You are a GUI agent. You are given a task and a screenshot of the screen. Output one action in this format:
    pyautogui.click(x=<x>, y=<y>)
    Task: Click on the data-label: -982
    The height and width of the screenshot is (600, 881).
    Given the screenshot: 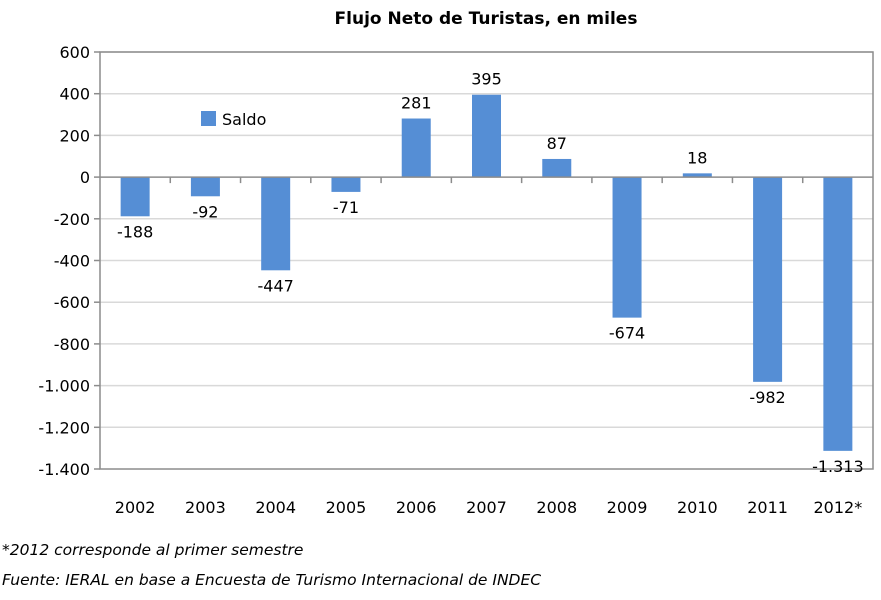 What is the action you would take?
    pyautogui.click(x=767, y=397)
    